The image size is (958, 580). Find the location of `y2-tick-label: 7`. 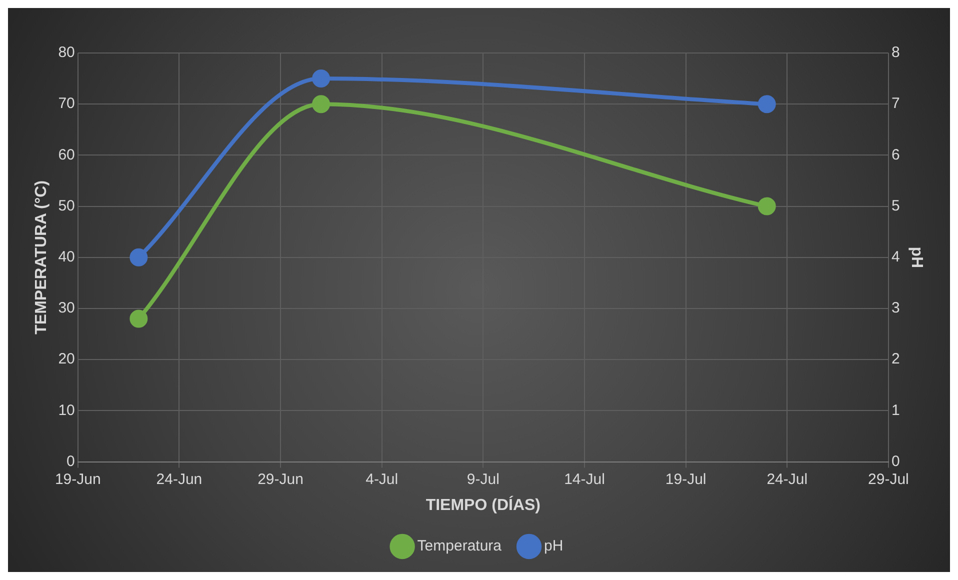

y2-tick-label: 7 is located at coordinates (895, 103).